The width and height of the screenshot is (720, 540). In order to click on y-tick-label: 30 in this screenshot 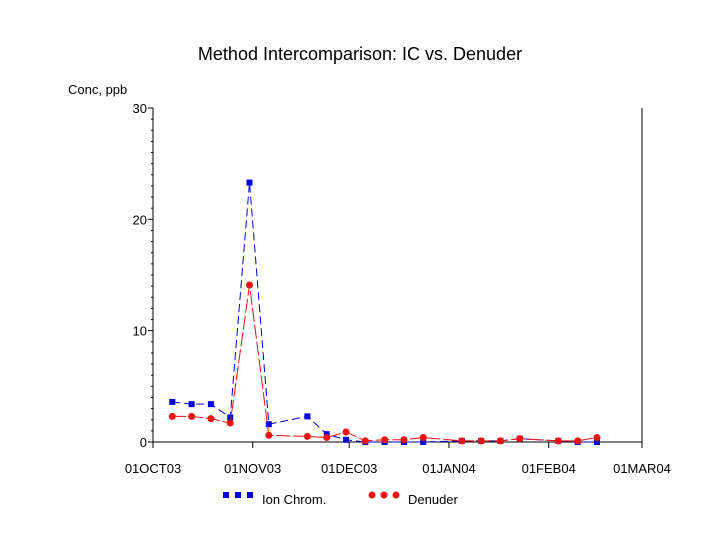, I will do `click(140, 108)`.